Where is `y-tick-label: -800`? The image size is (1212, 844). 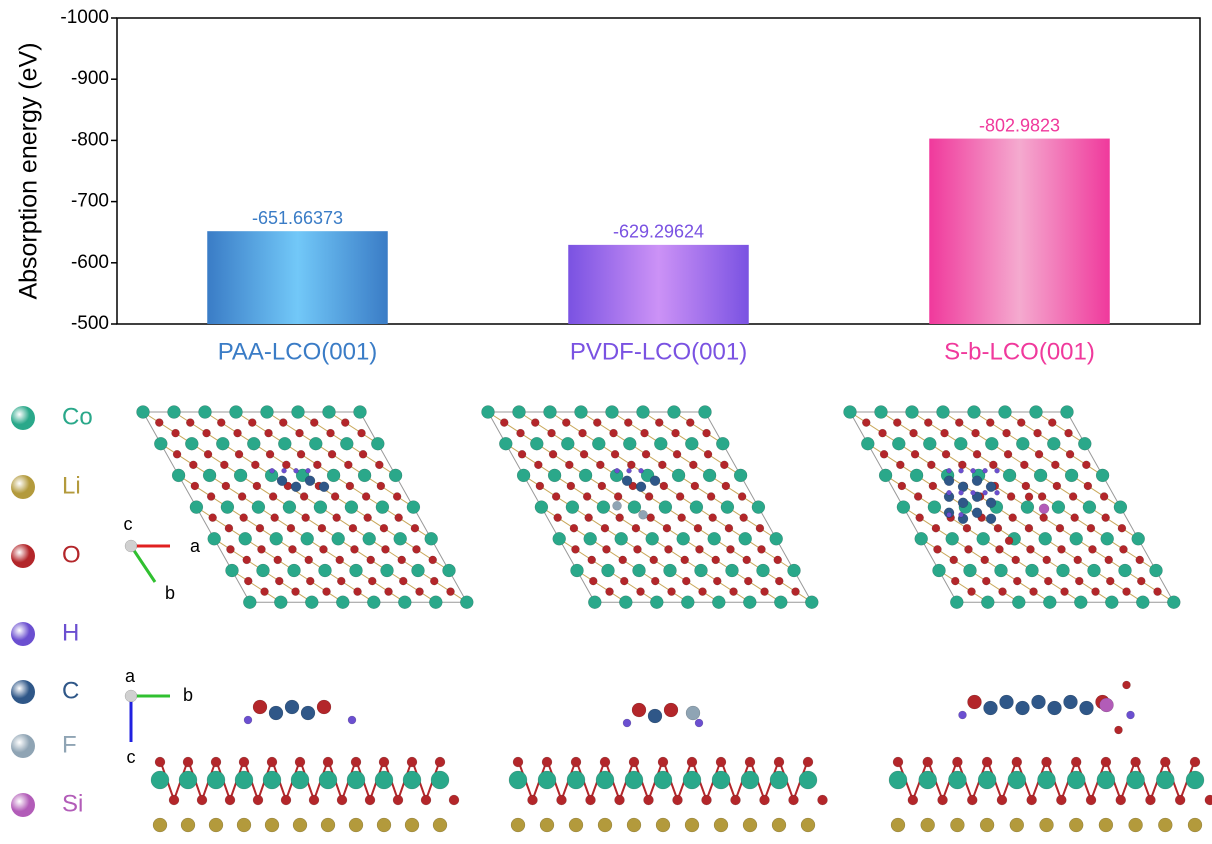 y-tick-label: -800 is located at coordinates (90, 139).